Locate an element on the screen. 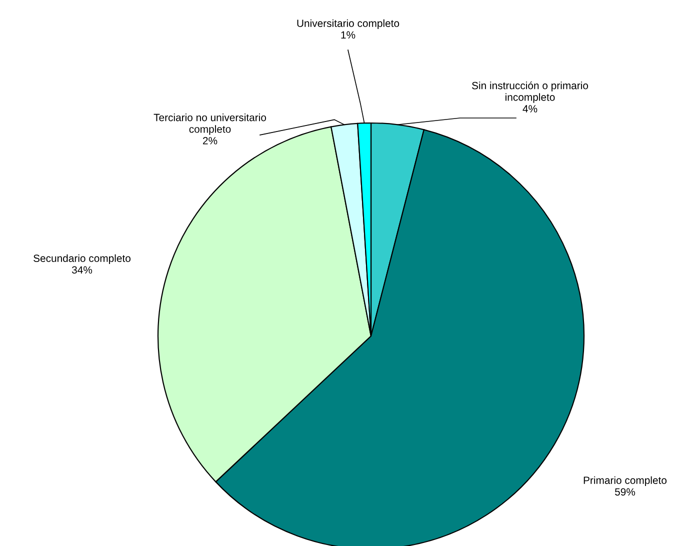 This screenshot has width=688, height=546. data-label: 2% is located at coordinates (210, 140).